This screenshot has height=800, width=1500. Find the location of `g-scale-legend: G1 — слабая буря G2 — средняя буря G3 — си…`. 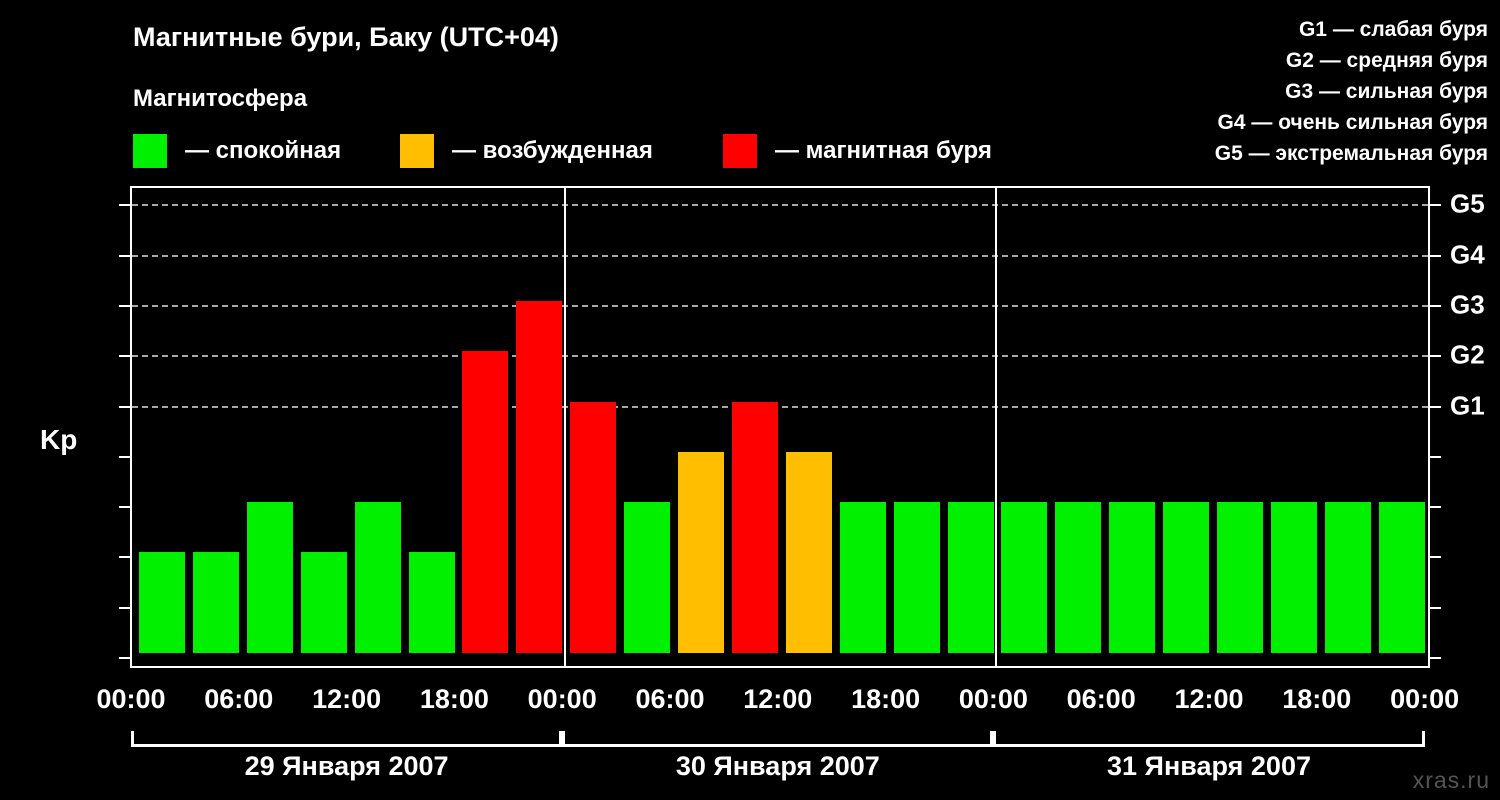

g-scale-legend: G1 — слабая буря G2 — средняя буря G3 — си… is located at coordinates (1278, 91).